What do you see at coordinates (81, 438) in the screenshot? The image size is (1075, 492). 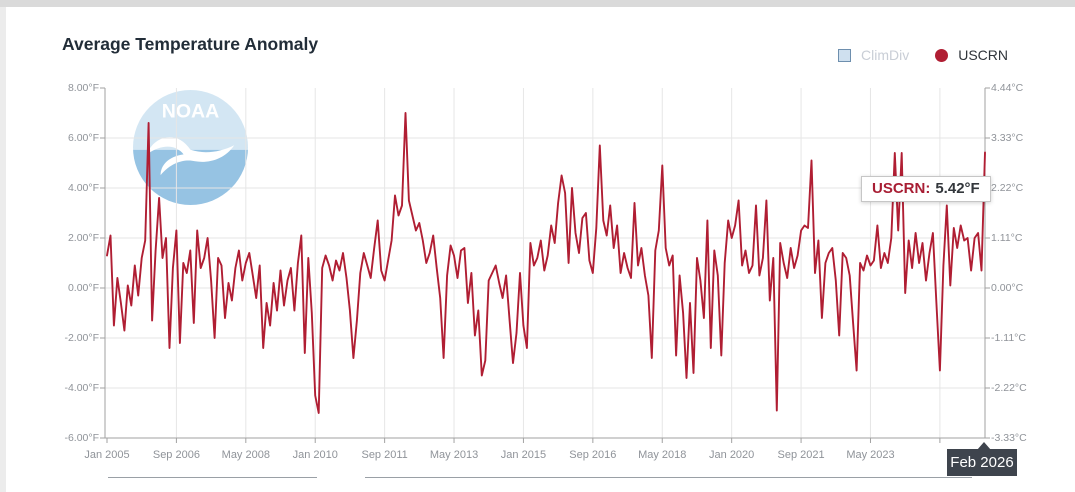 I see `y-axis-label-f: -6.00°F` at bounding box center [81, 438].